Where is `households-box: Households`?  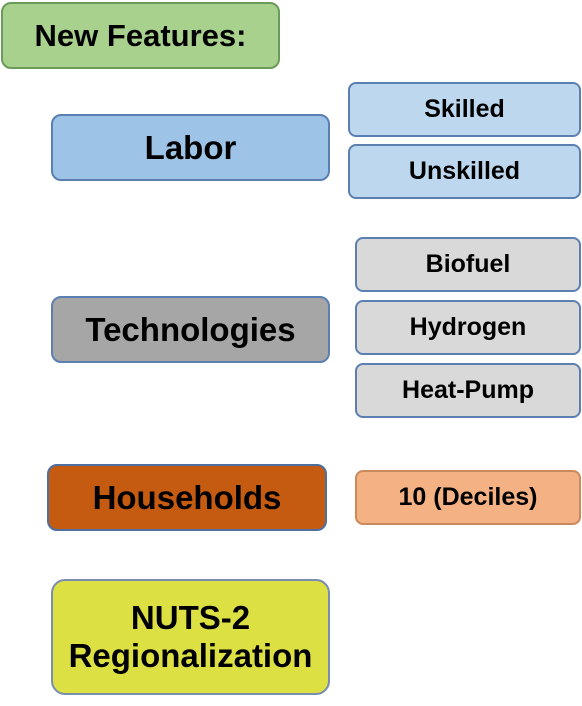
households-box: Households is located at coordinates (187, 497).